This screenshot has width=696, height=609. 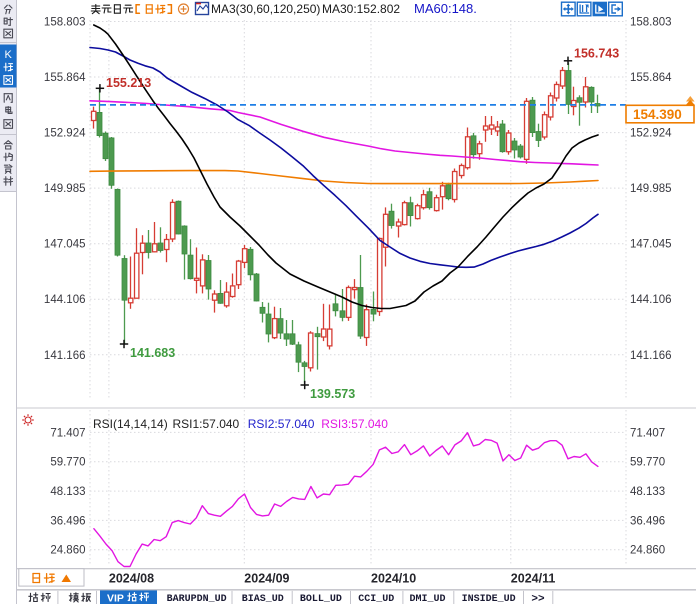 I want to click on svg-text: RSI(14,14,14), so click(x=130, y=424).